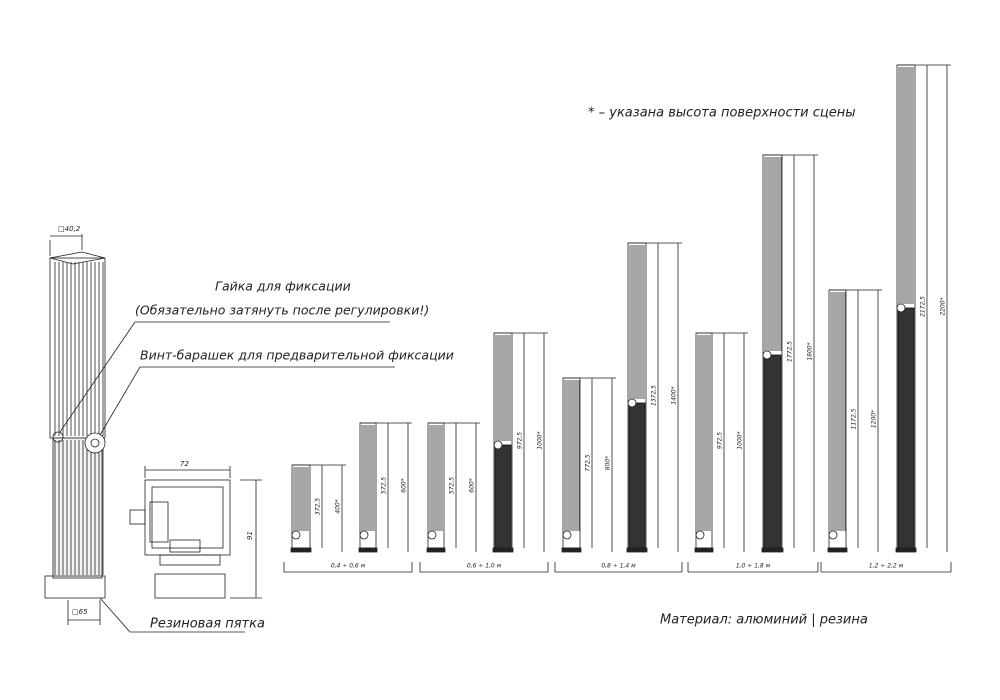 The height and width of the screenshot is (700, 1000). Describe the element at coordinates (58, 437) in the screenshot. I see `nut` at that location.